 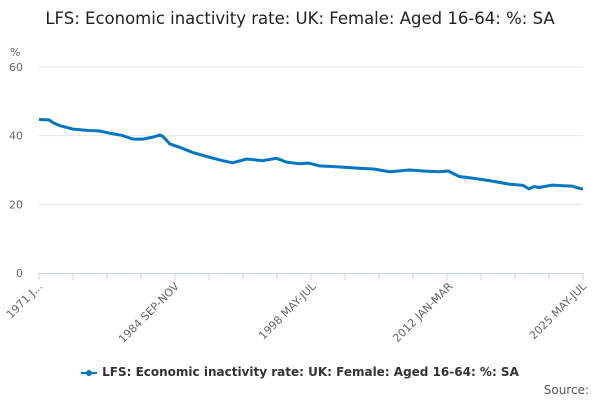 What do you see at coordinates (16, 136) in the screenshot?
I see `y-tick-label: 40` at bounding box center [16, 136].